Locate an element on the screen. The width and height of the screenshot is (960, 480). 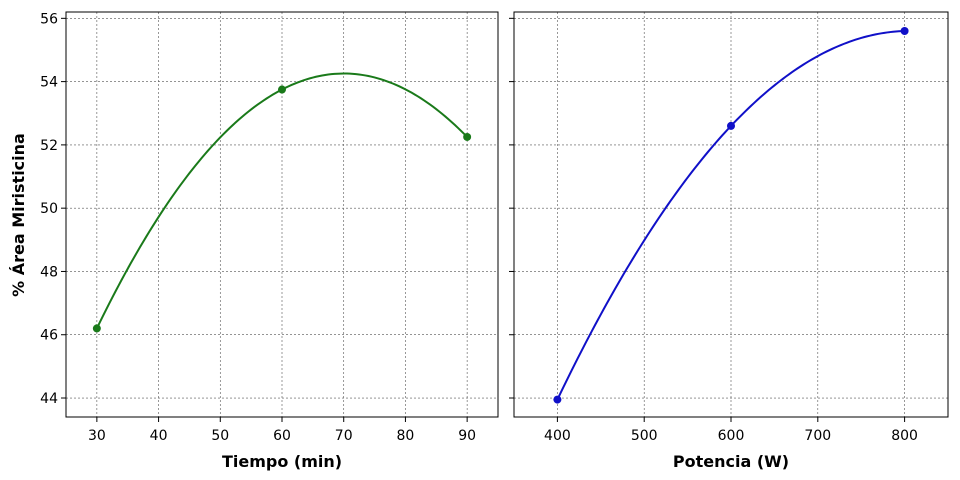
x-tick-label: 40 is located at coordinates (159, 436).